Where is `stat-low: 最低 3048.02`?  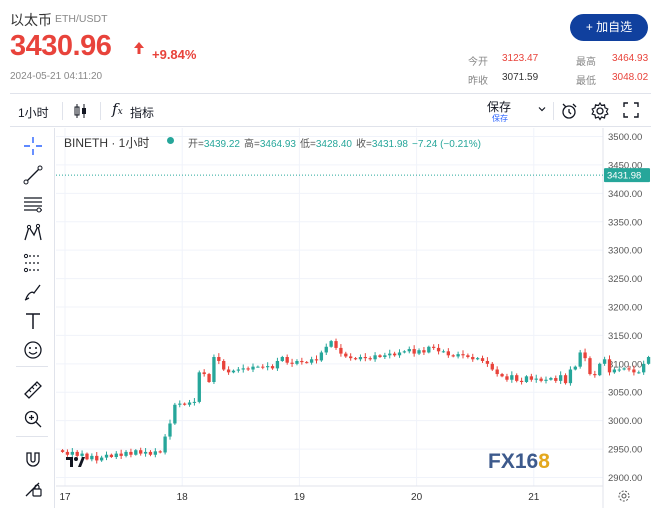 stat-low: 最低 3048.02 is located at coordinates (612, 79).